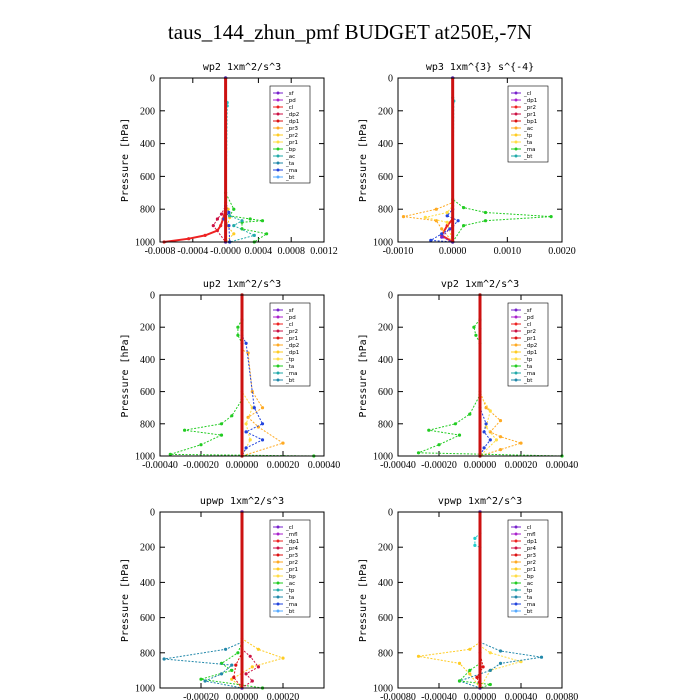  What do you see at coordinates (521, 465) in the screenshot?
I see `x-tick-label: 0.00020` at bounding box center [521, 465].